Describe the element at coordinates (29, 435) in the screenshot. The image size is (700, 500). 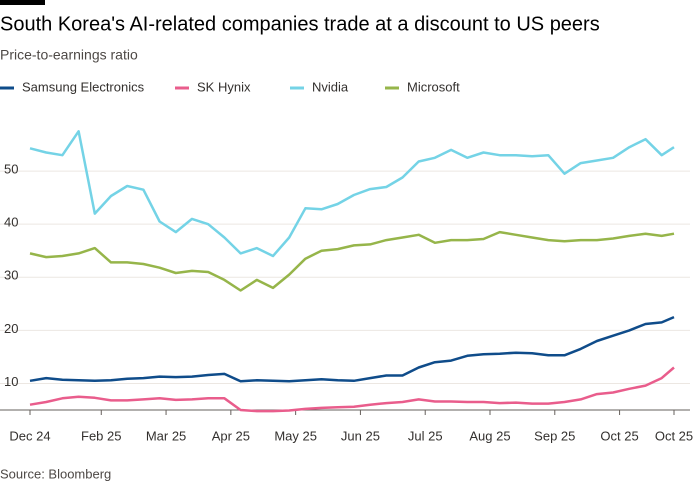
I see `x-tick-label: Dec 24` at that location.